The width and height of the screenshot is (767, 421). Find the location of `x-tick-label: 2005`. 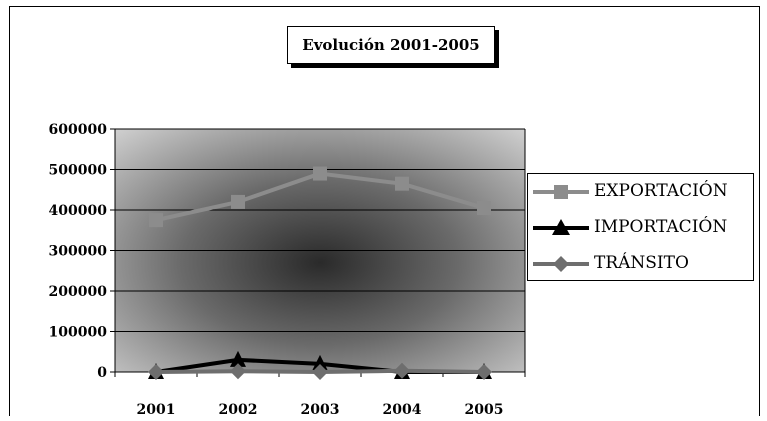

x-tick-label: 2005 is located at coordinates (484, 410).